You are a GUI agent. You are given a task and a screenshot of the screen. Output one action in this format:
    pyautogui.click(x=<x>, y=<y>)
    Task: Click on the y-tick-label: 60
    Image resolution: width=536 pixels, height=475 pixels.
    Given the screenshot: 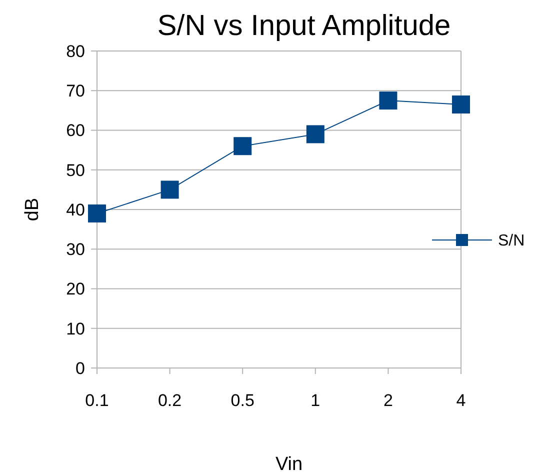 What is the action you would take?
    pyautogui.click(x=75, y=130)
    